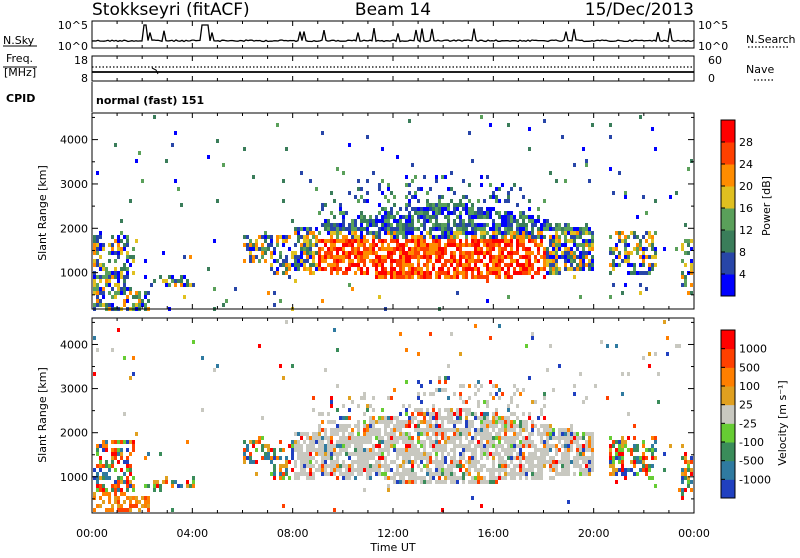 This screenshot has width=800, height=558. Describe the element at coordinates (20, 98) in the screenshot. I see `cpid-label: CPID` at that location.